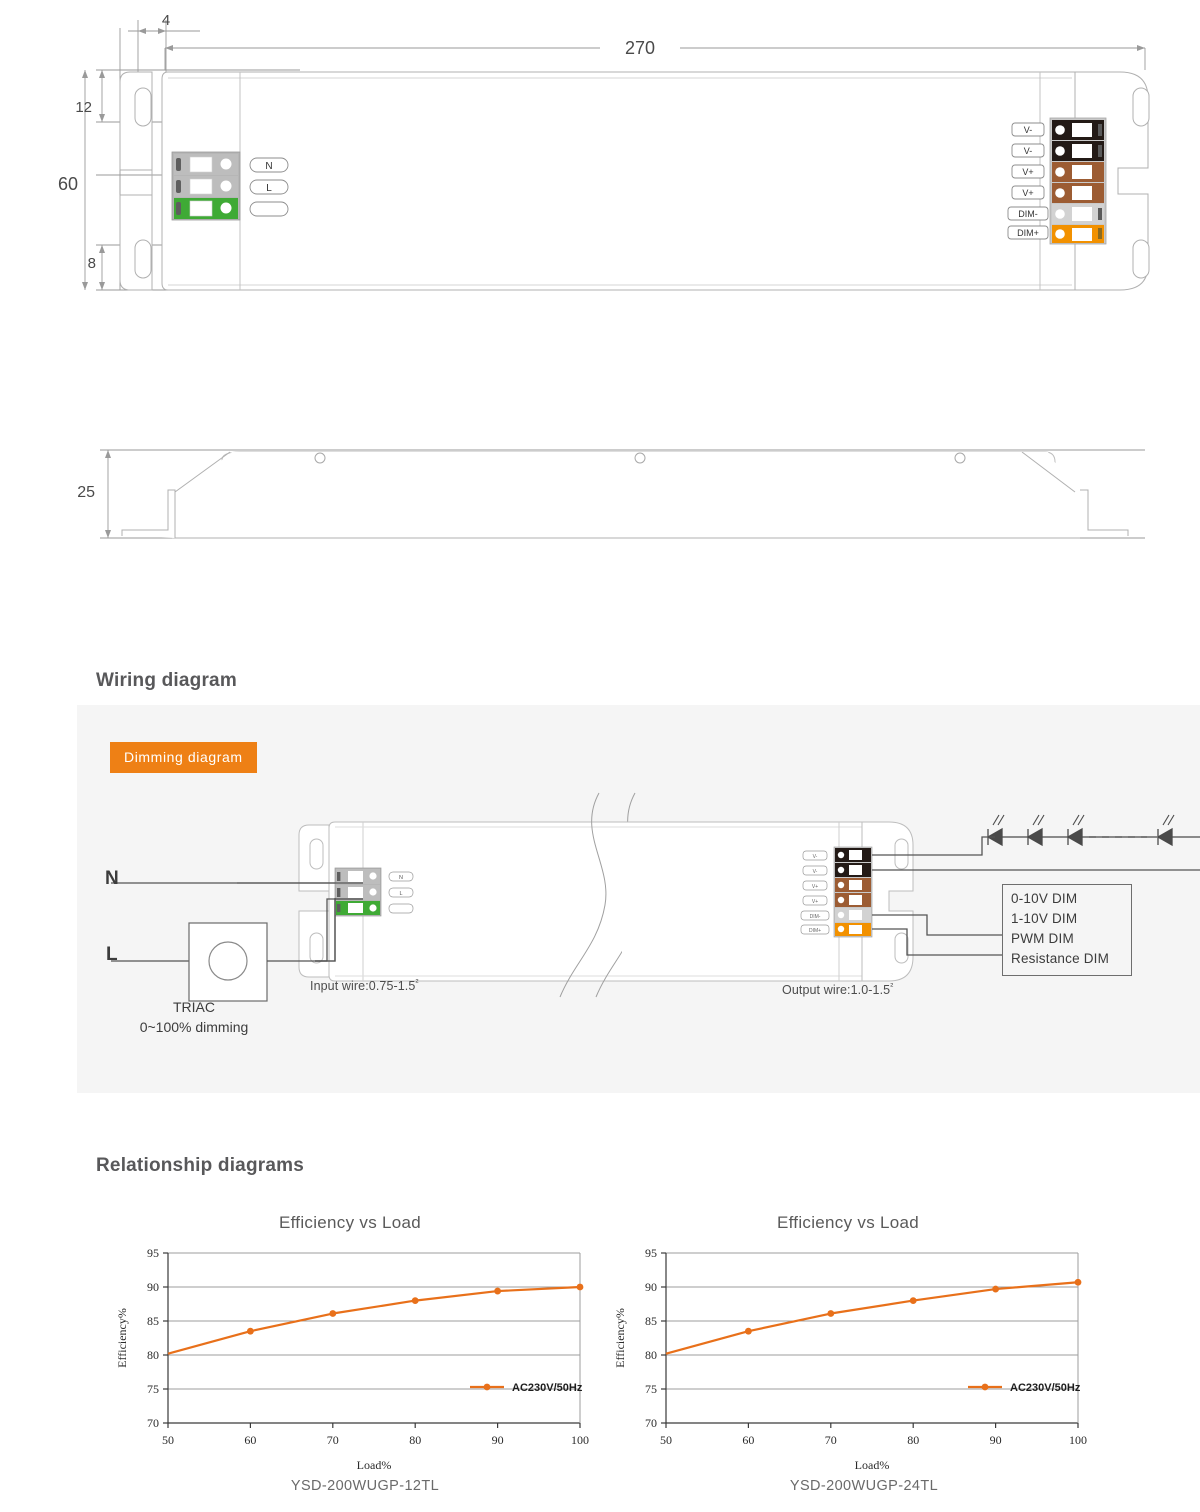 Image resolution: width=1200 pixels, height=1512 pixels. What do you see at coordinates (68, 184) in the screenshot?
I see `dim-text-60: 60` at bounding box center [68, 184].